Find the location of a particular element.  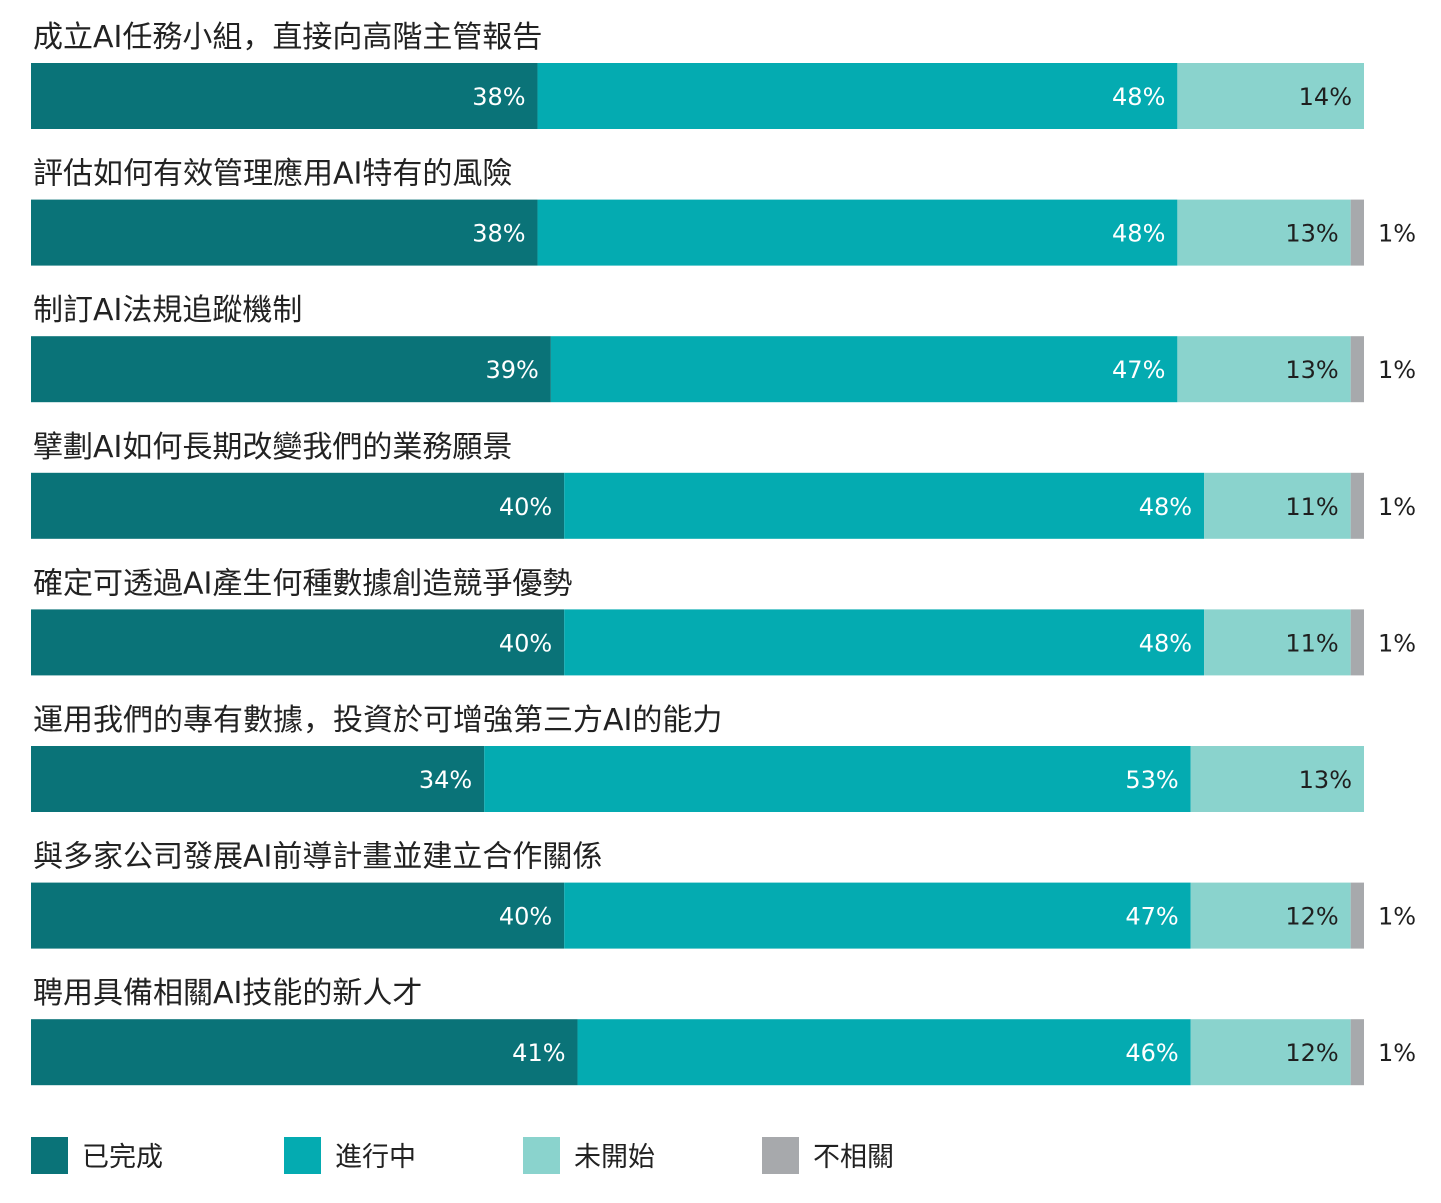

data-label: 53% is located at coordinates (1151, 780).